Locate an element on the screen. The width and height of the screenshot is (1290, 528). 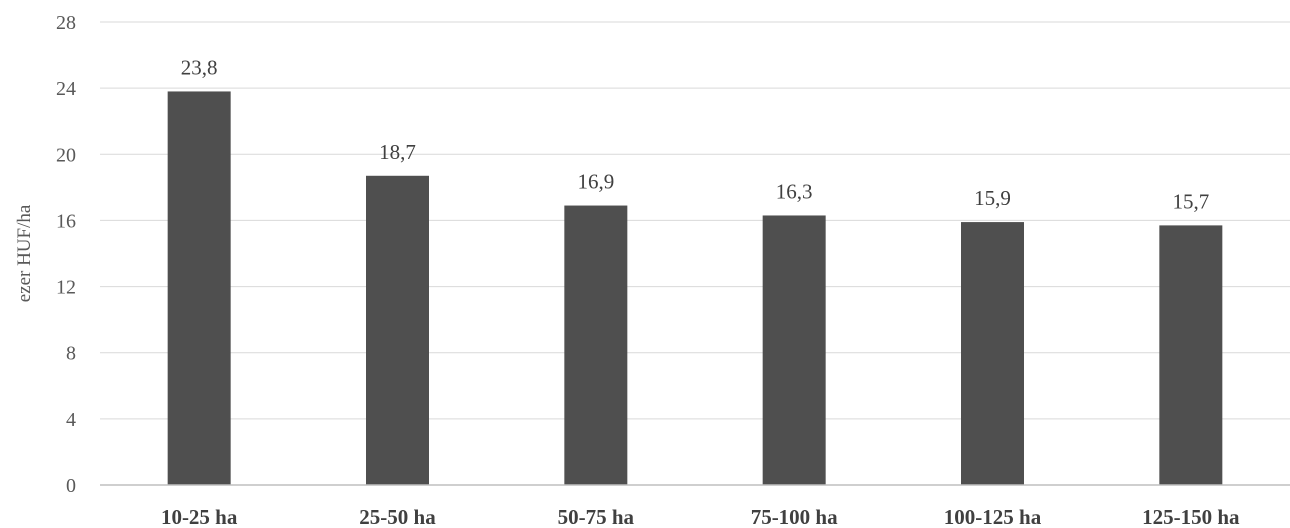
x-category-label: 100-125 ha is located at coordinates (993, 516).